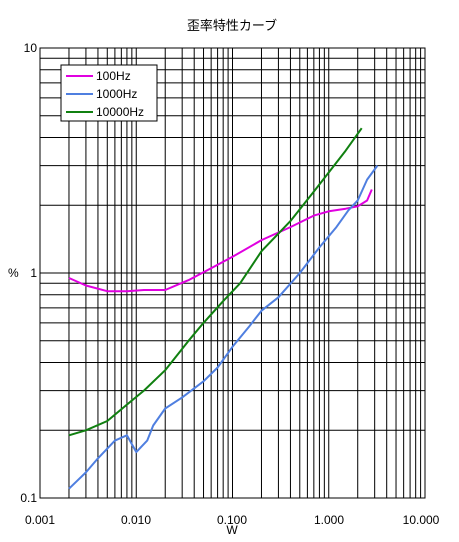 This screenshot has height=542, width=459. Describe the element at coordinates (232, 25) in the screenshot. I see `chart-title: 歪率特性カーブ` at that location.